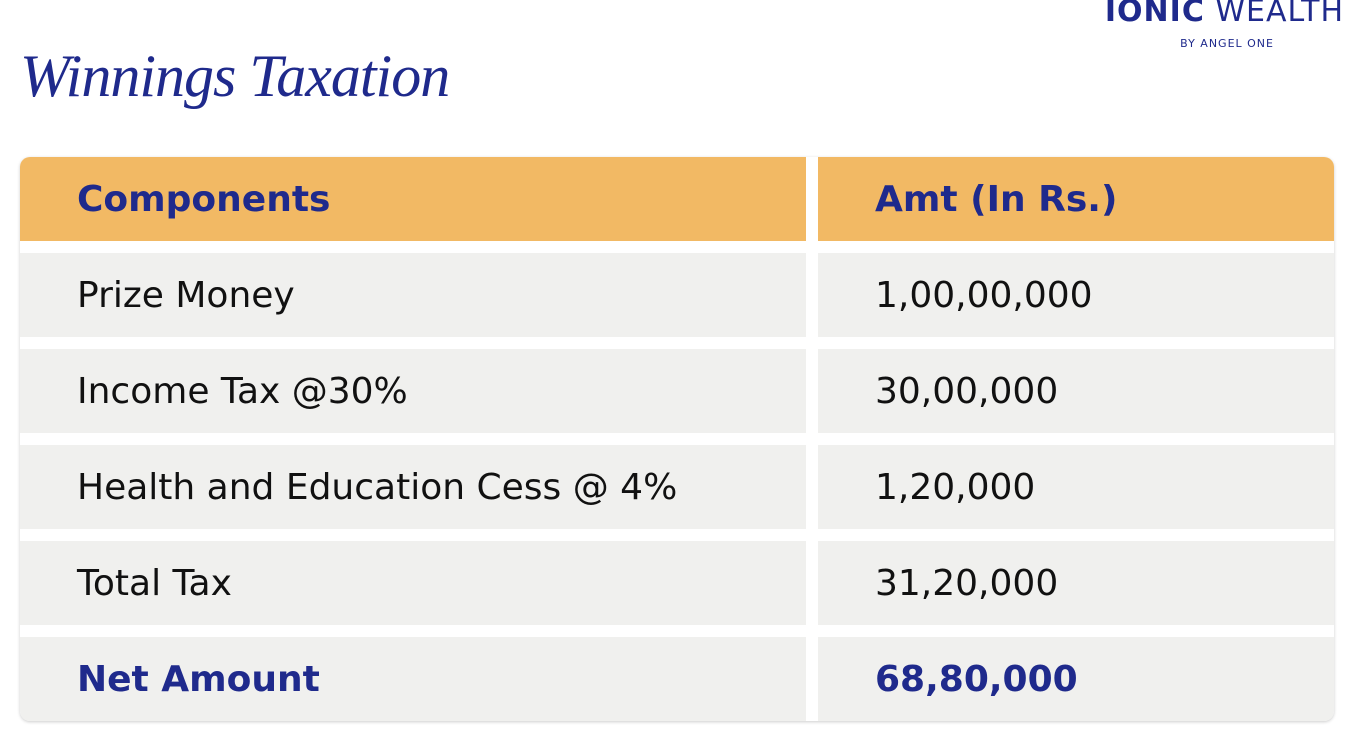  I want to click on brand-logo: IONIC WEALTH BY ANGEL ONE, so click(1214, 26).